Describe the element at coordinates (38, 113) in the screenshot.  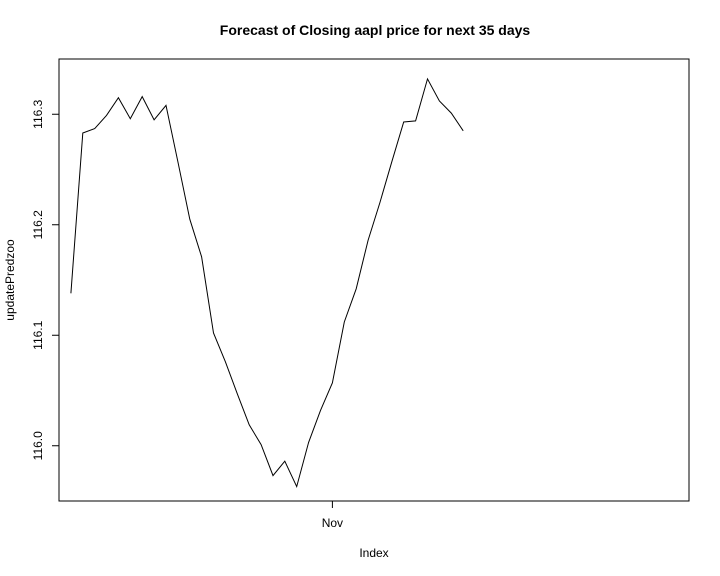
I see `y-tick-label: 116.3` at that location.